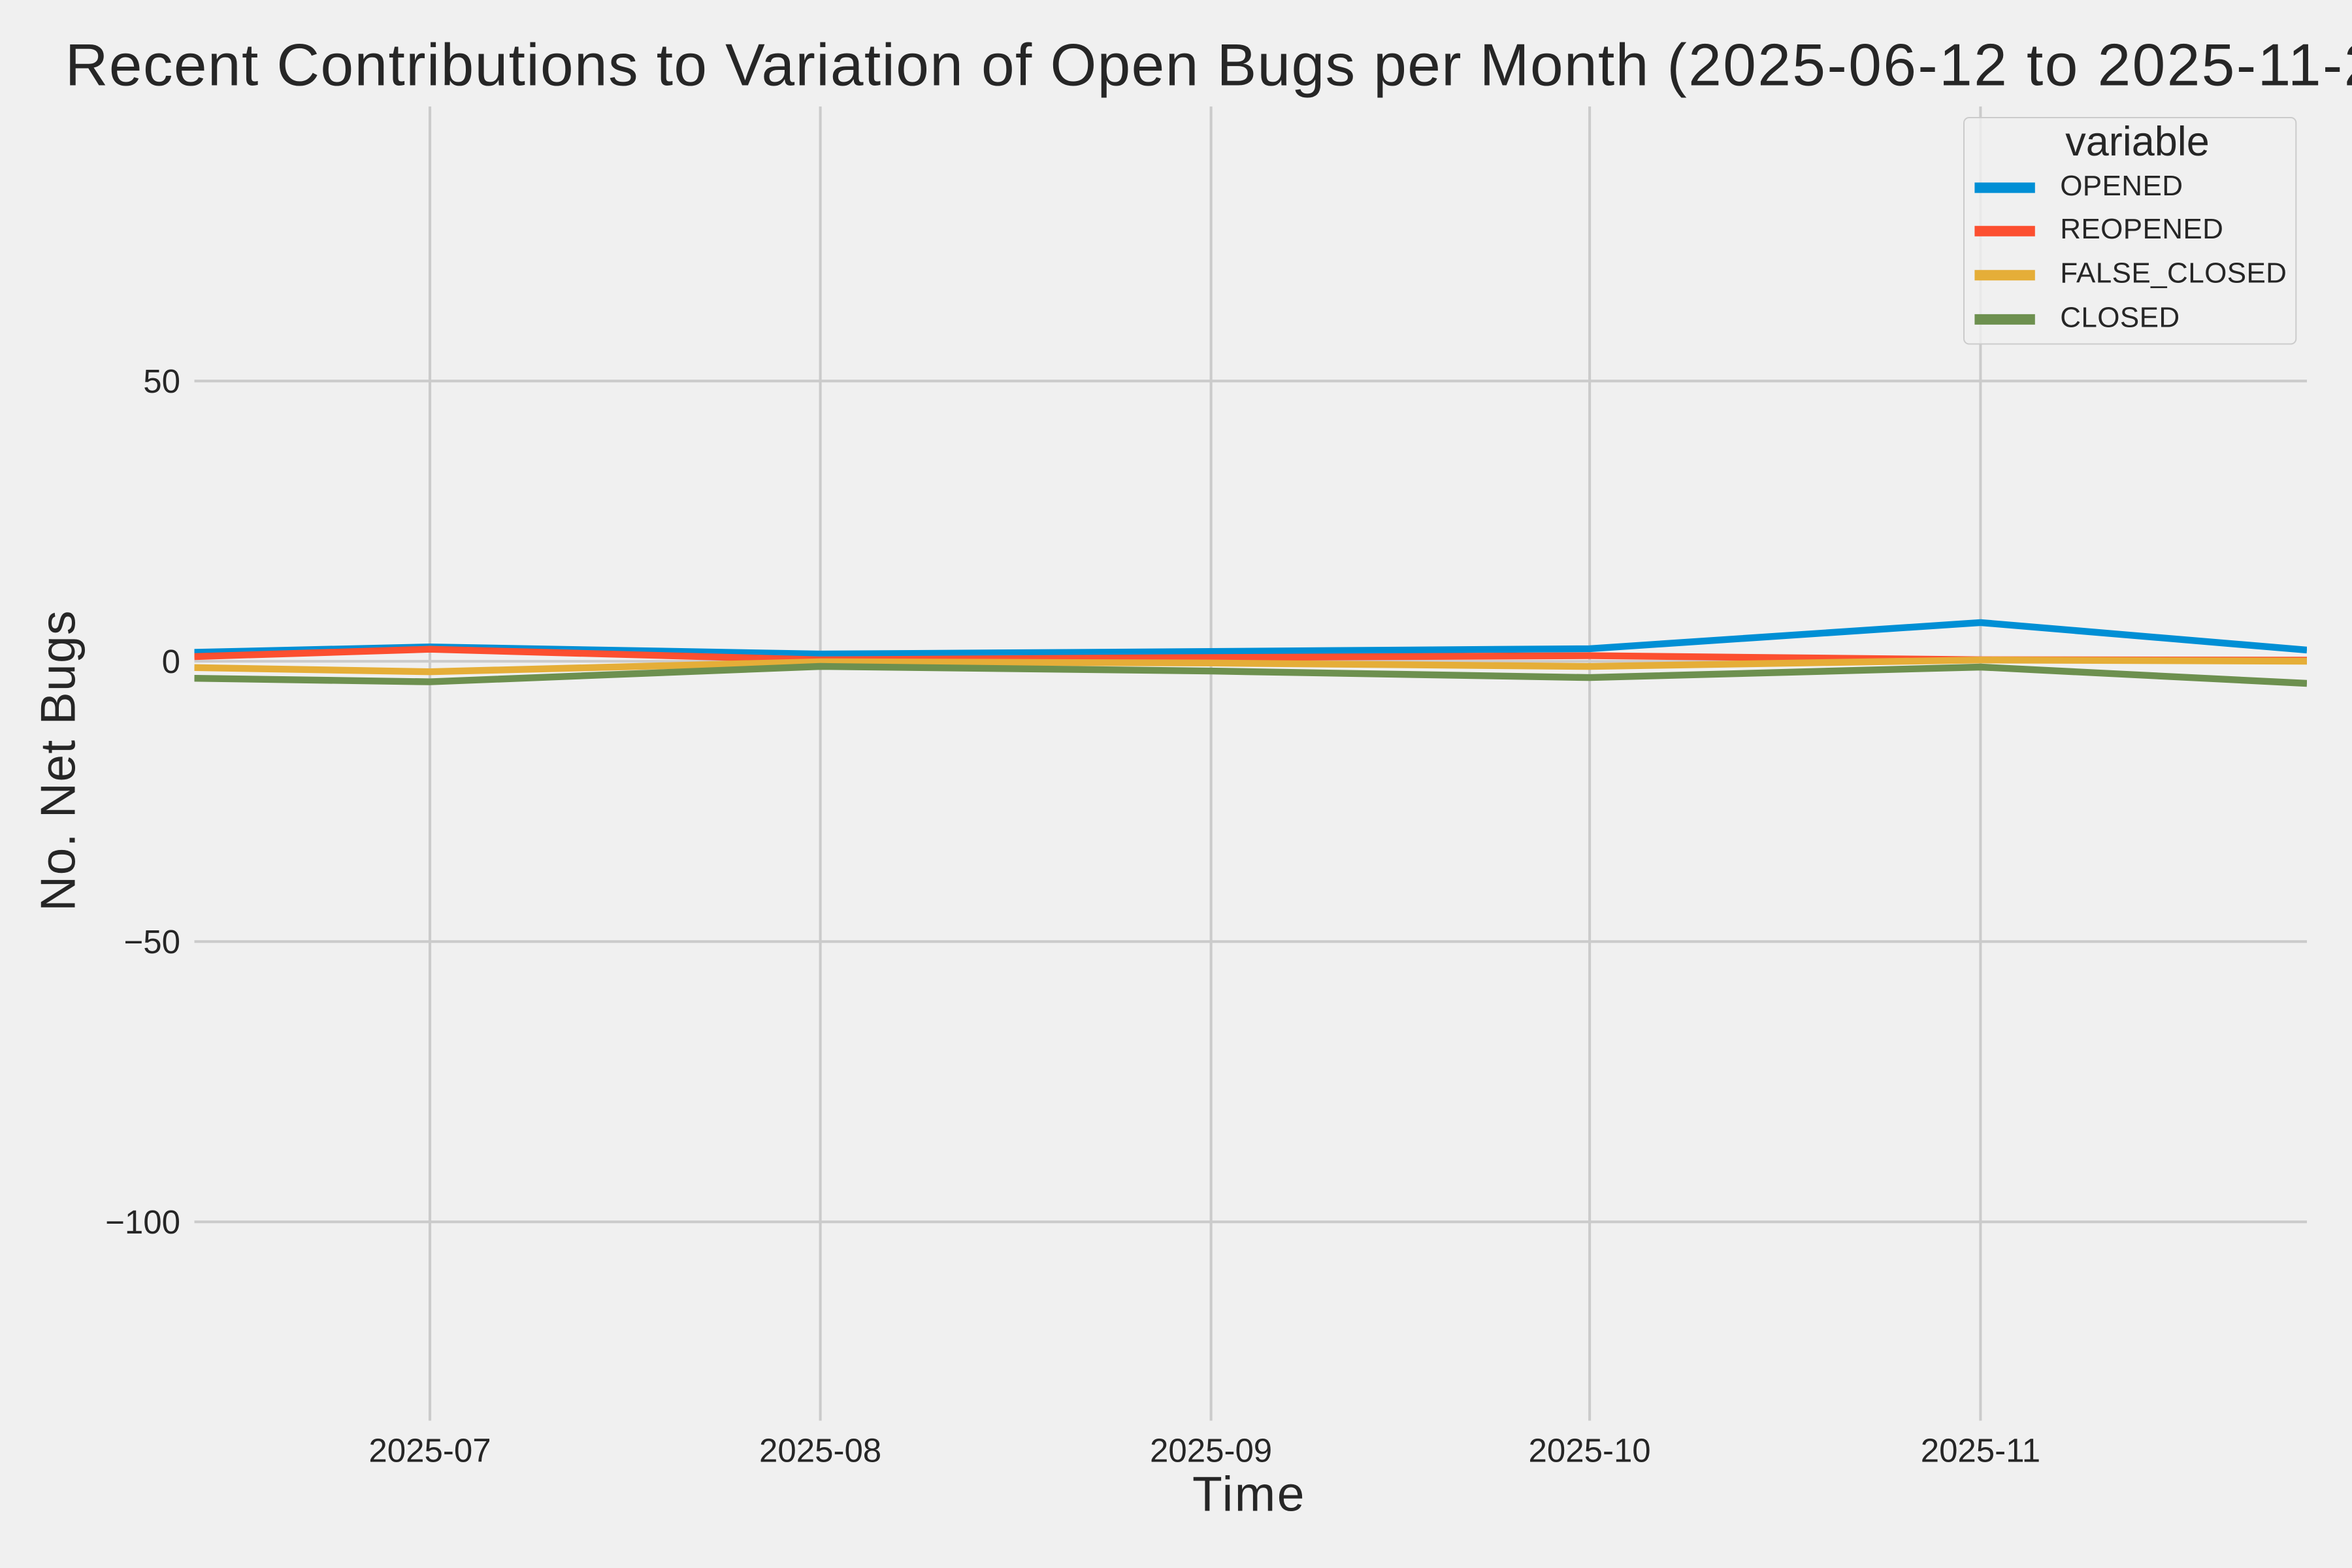 The width and height of the screenshot is (2352, 1568). What do you see at coordinates (2137, 142) in the screenshot?
I see `svg-text: variable` at bounding box center [2137, 142].